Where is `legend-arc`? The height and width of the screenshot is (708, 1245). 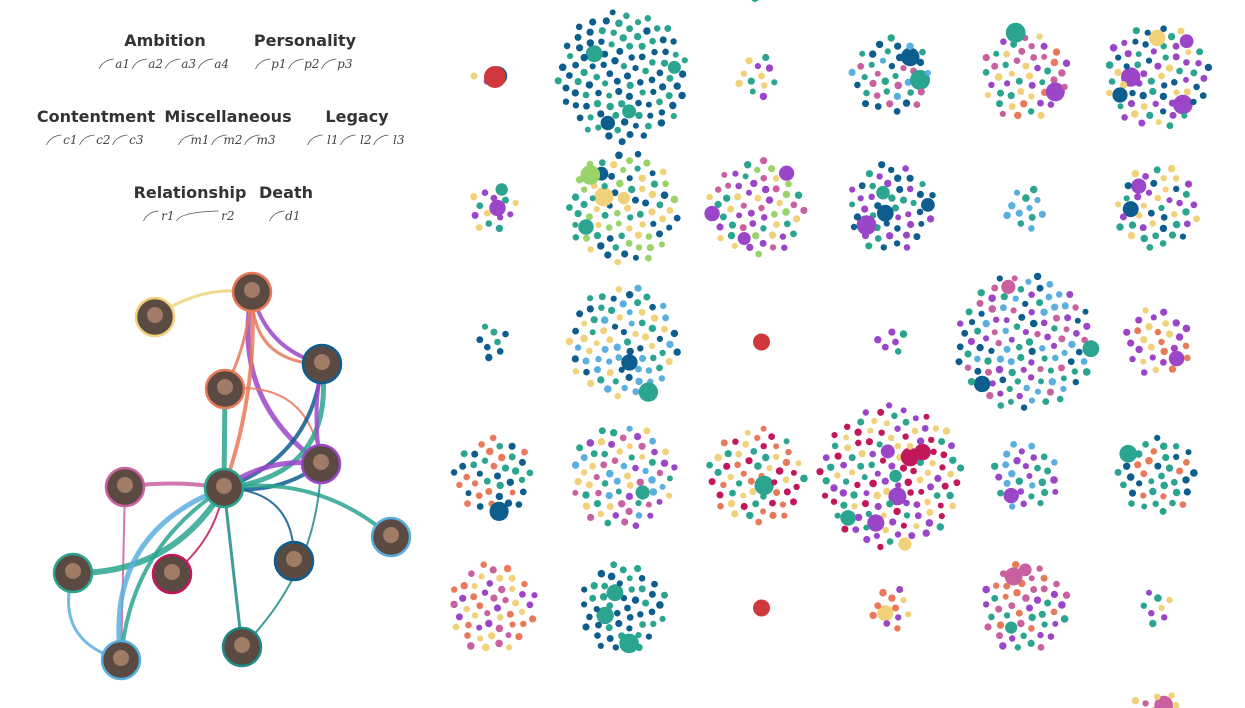 legend-arc is located at coordinates (139, 64).